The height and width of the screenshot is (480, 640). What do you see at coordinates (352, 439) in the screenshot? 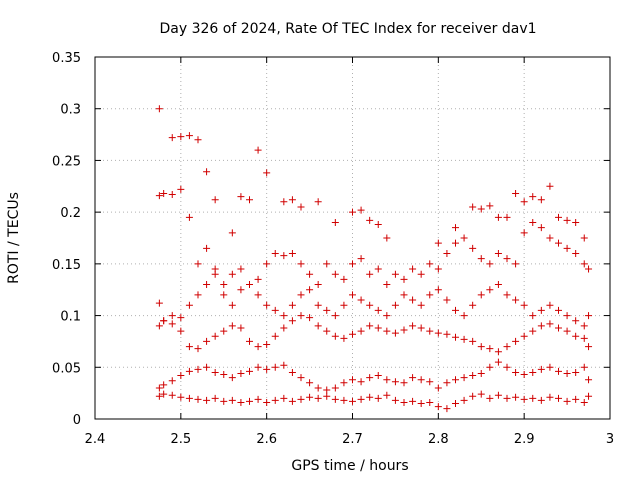
I see `x-tick-label: 2.7` at bounding box center [352, 439].